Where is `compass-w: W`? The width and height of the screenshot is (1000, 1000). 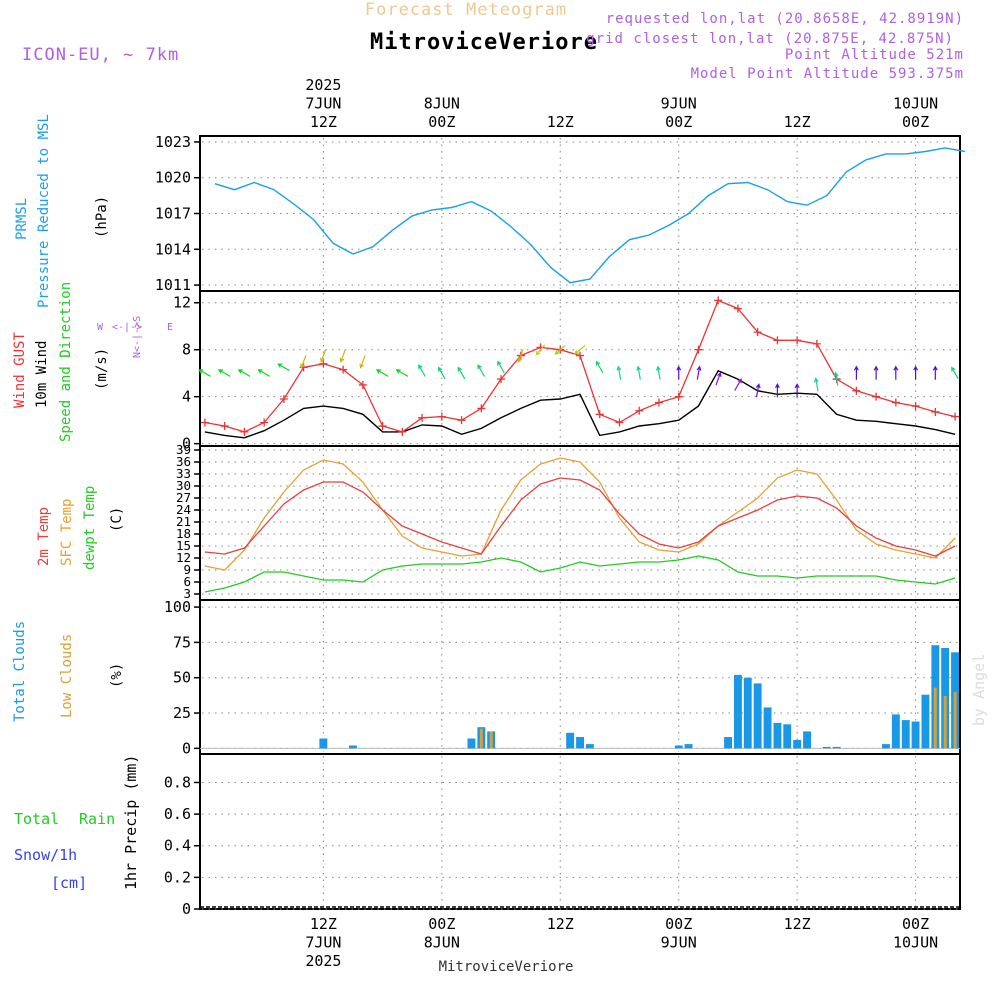 compass-w: W is located at coordinates (100, 327).